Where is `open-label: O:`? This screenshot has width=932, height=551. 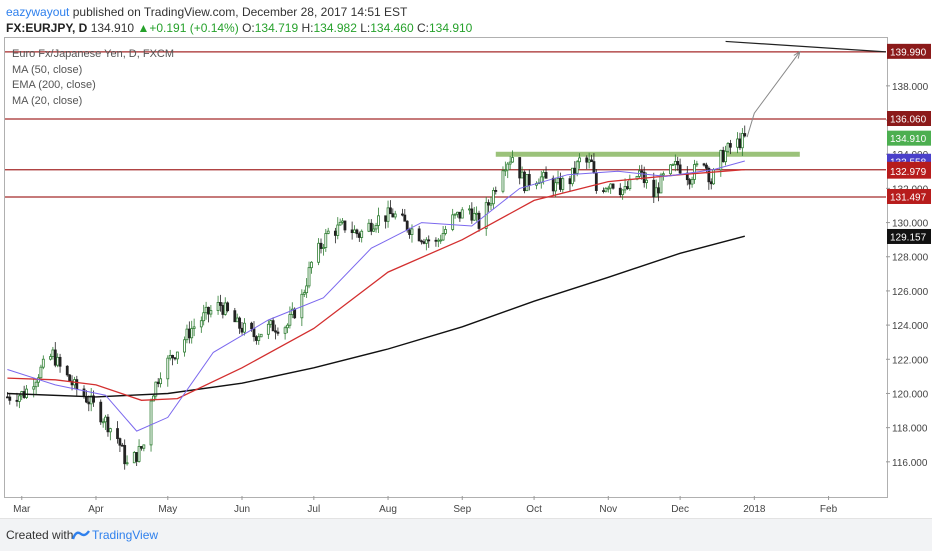 open-label: O: is located at coordinates (248, 28).